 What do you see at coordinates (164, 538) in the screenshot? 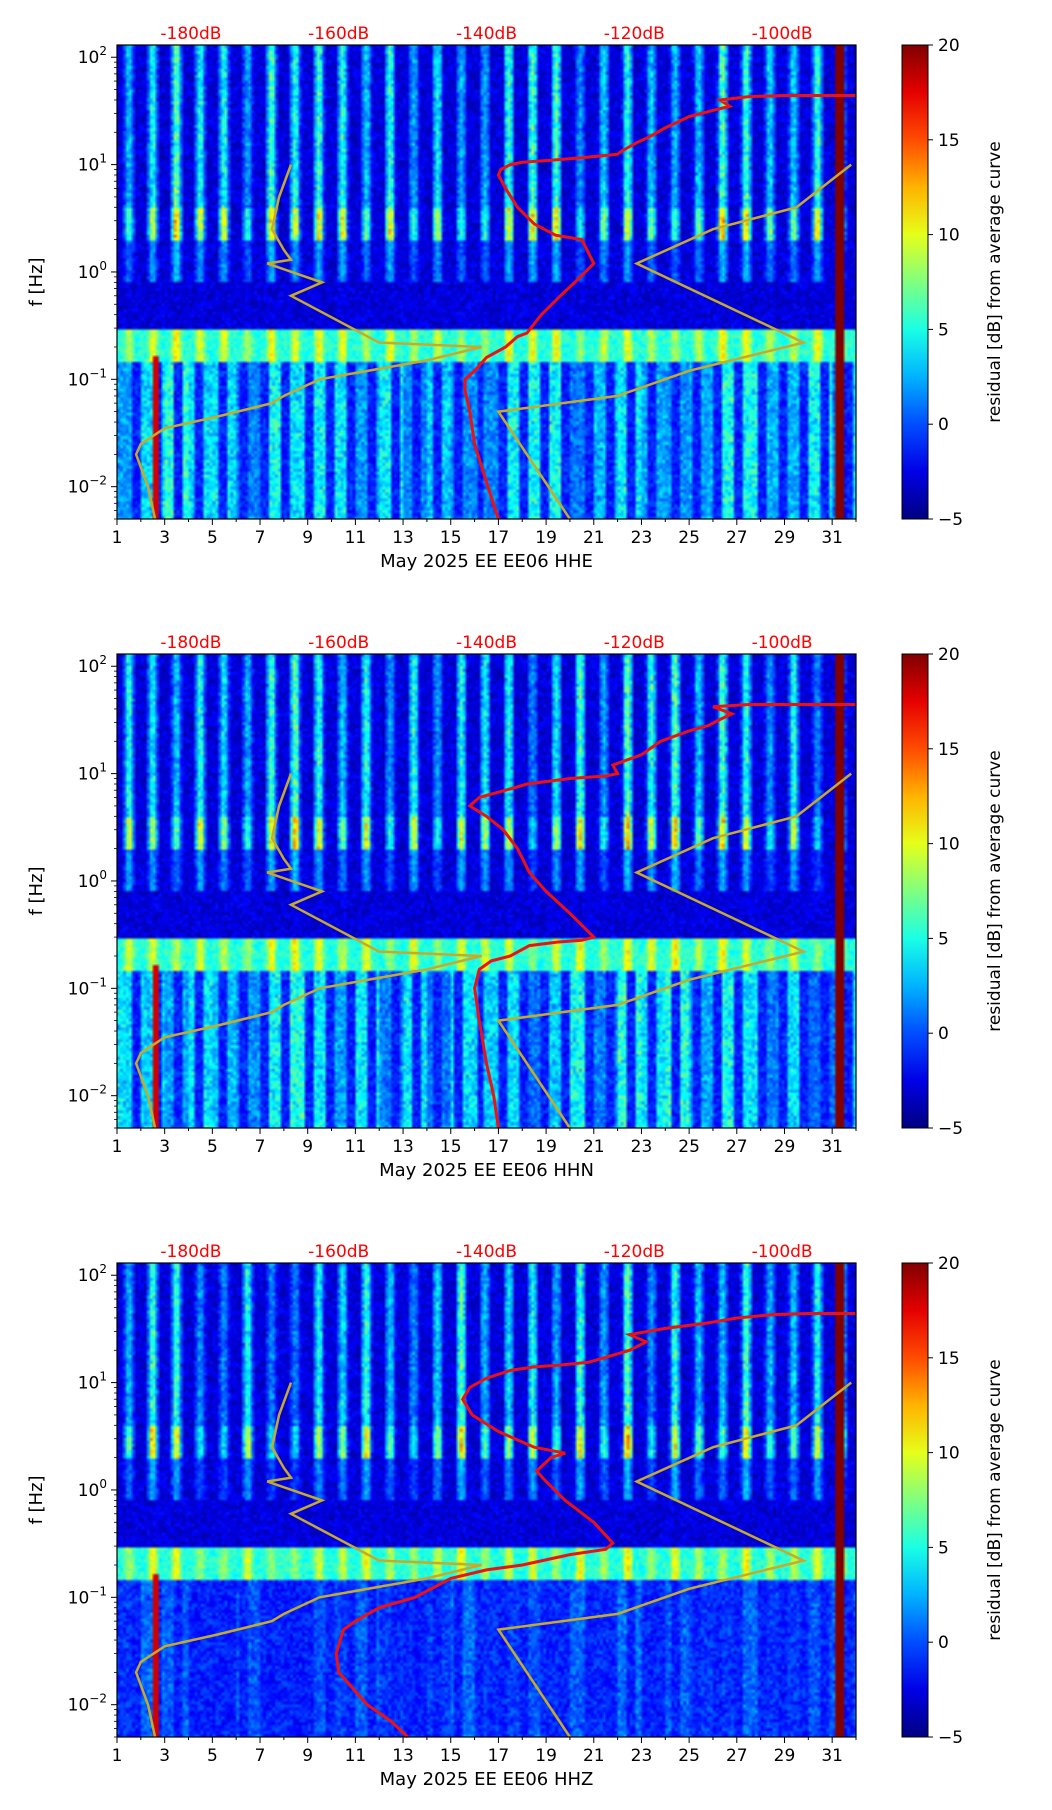
I see `x-tick-label: 3` at bounding box center [164, 538].